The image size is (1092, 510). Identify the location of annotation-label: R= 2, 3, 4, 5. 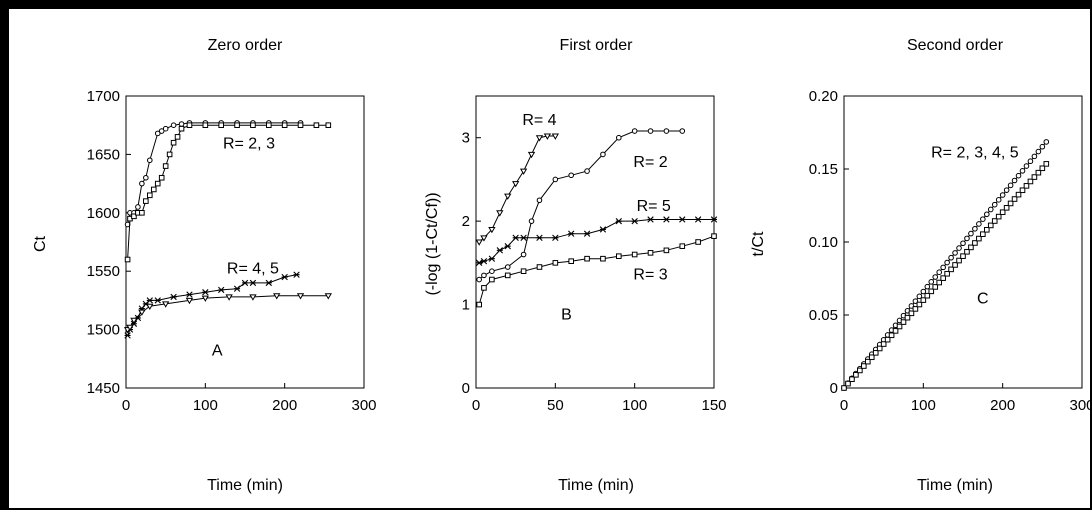
(975, 152).